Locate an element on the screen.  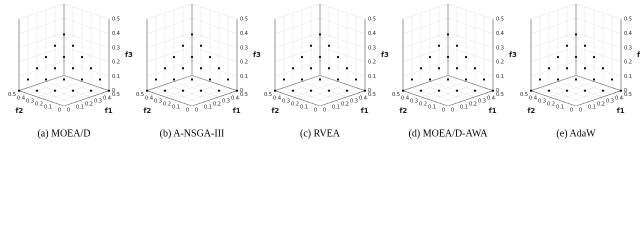
y-tick-label: 0 is located at coordinates (59, 111).